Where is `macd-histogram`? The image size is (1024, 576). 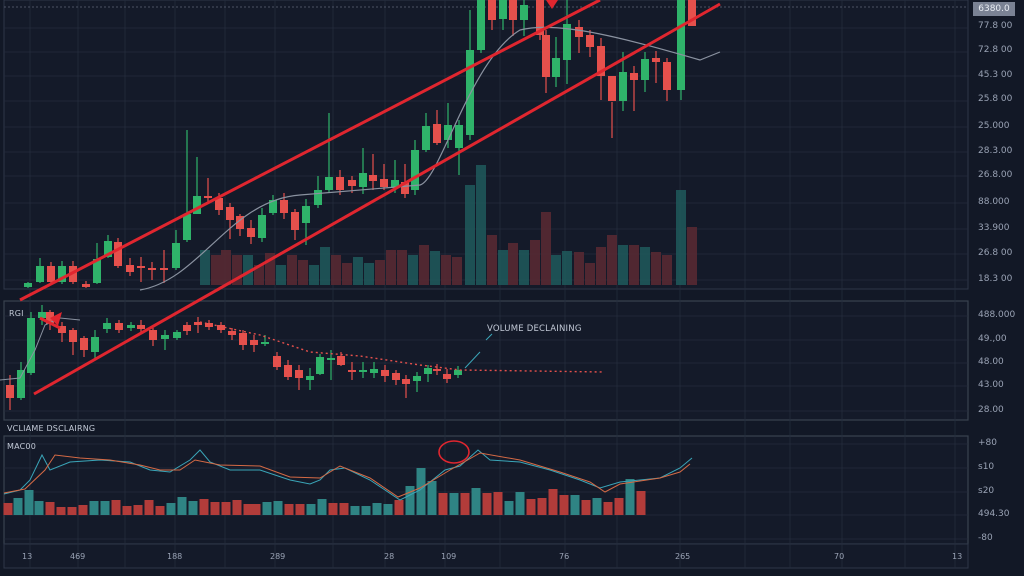
macd-histogram is located at coordinates (324, 491).